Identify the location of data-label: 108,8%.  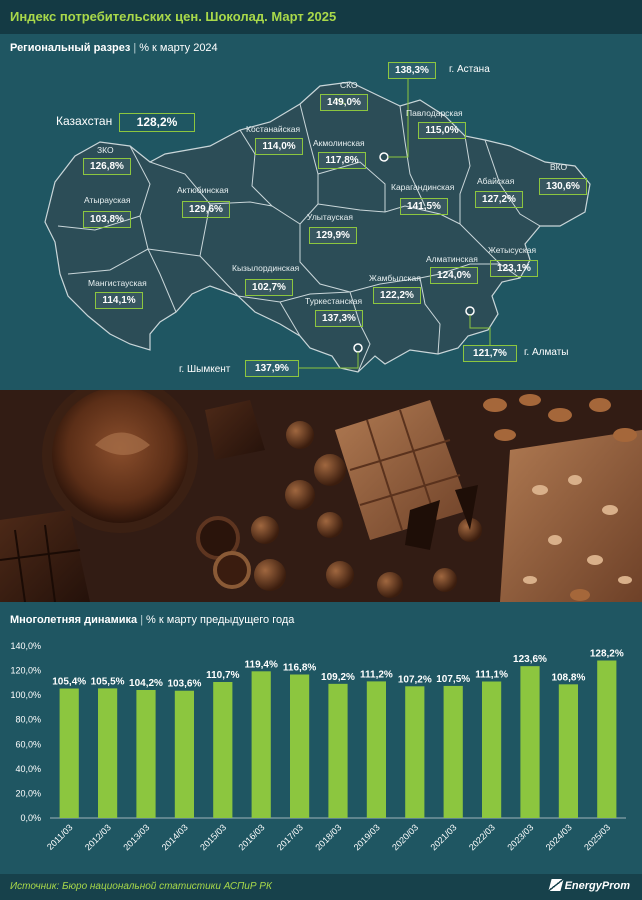
(568, 677).